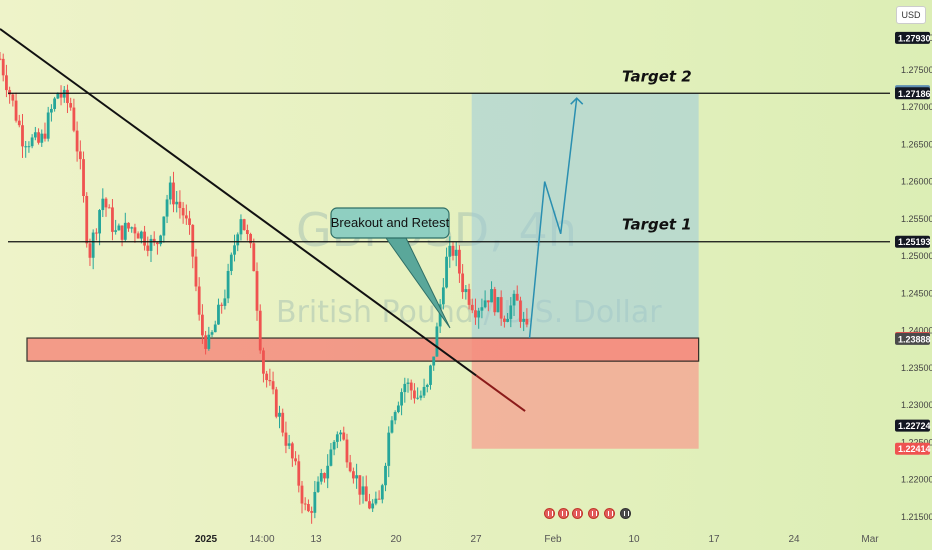 Image resolution: width=932 pixels, height=550 pixels. I want to click on y-tick-label: 1.24500, so click(916, 293).